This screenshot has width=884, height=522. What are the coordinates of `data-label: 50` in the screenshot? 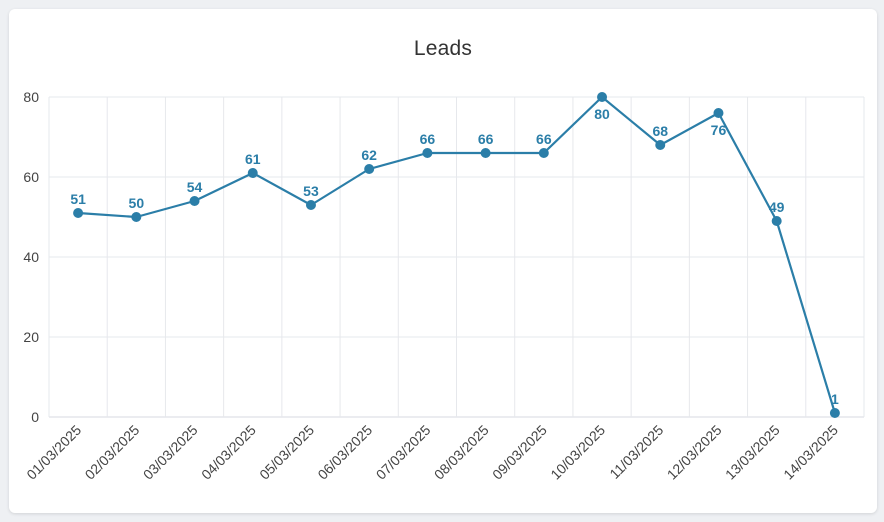 It's located at (137, 203).